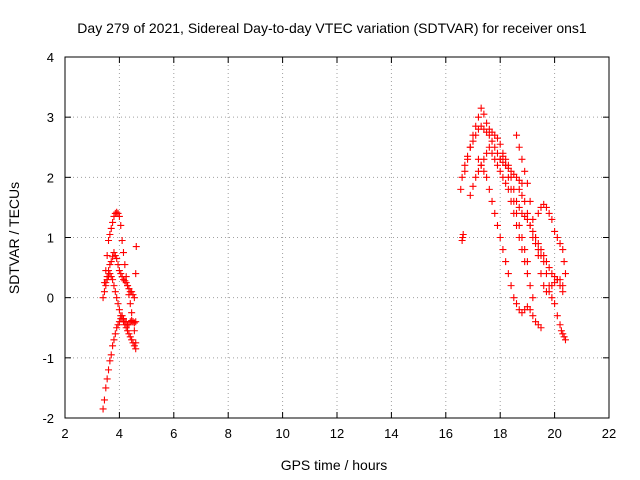 The image size is (640, 480). I want to click on x-tick-label: 20, so click(554, 433).